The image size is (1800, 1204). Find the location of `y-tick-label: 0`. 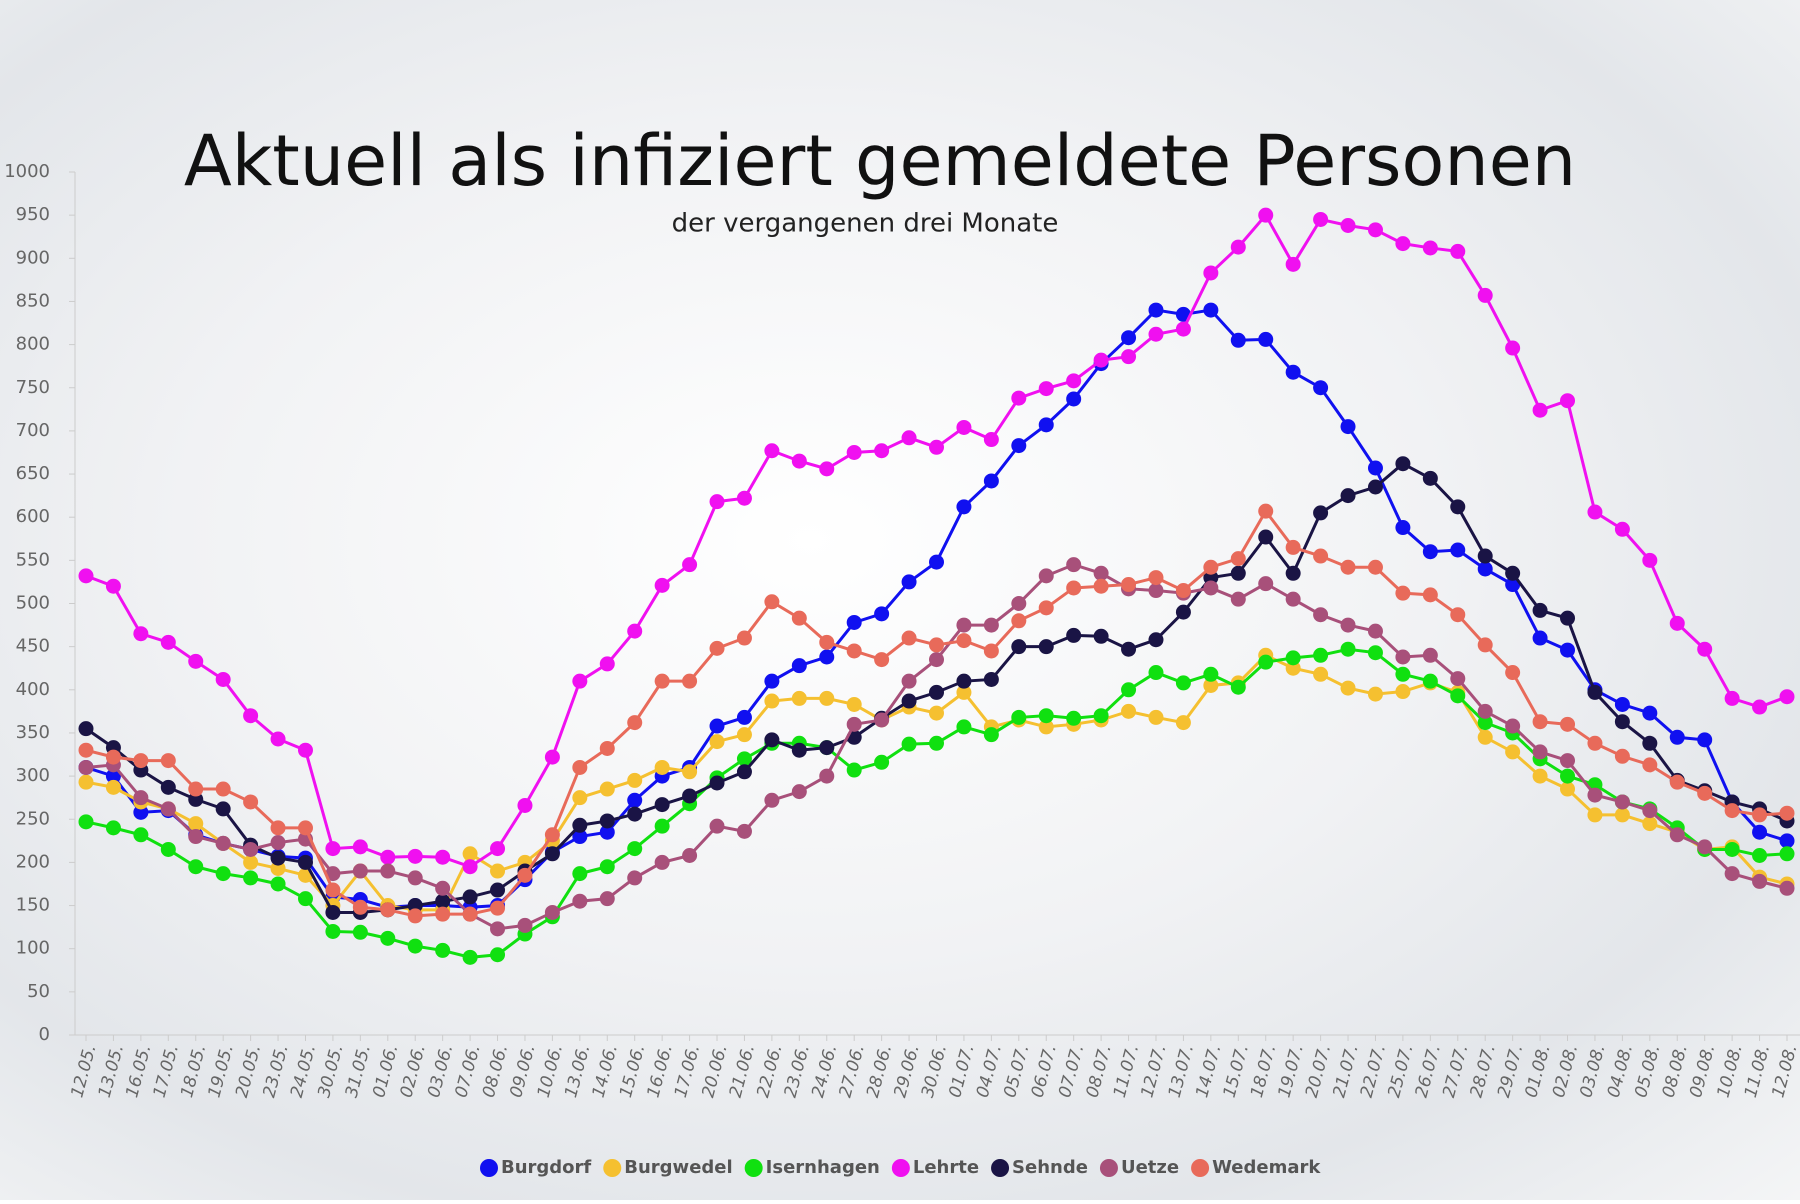

y-tick-label: 0 is located at coordinates (44, 1034).